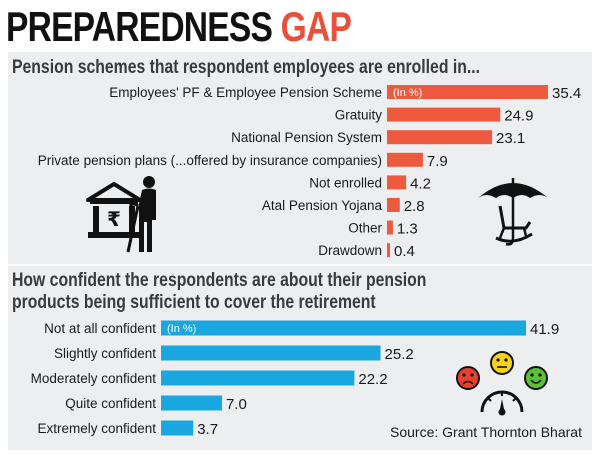 Image resolution: width=600 pixels, height=455 pixels. What do you see at coordinates (96, 428) in the screenshot?
I see `category-label-2-4: Extremely confident` at bounding box center [96, 428].